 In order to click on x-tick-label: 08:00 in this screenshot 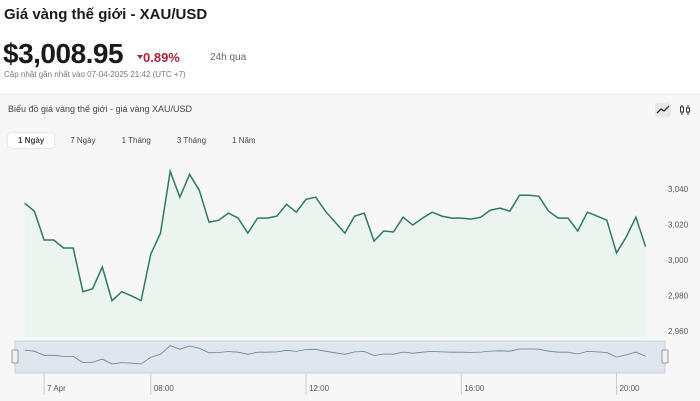, I will do `click(164, 388)`.